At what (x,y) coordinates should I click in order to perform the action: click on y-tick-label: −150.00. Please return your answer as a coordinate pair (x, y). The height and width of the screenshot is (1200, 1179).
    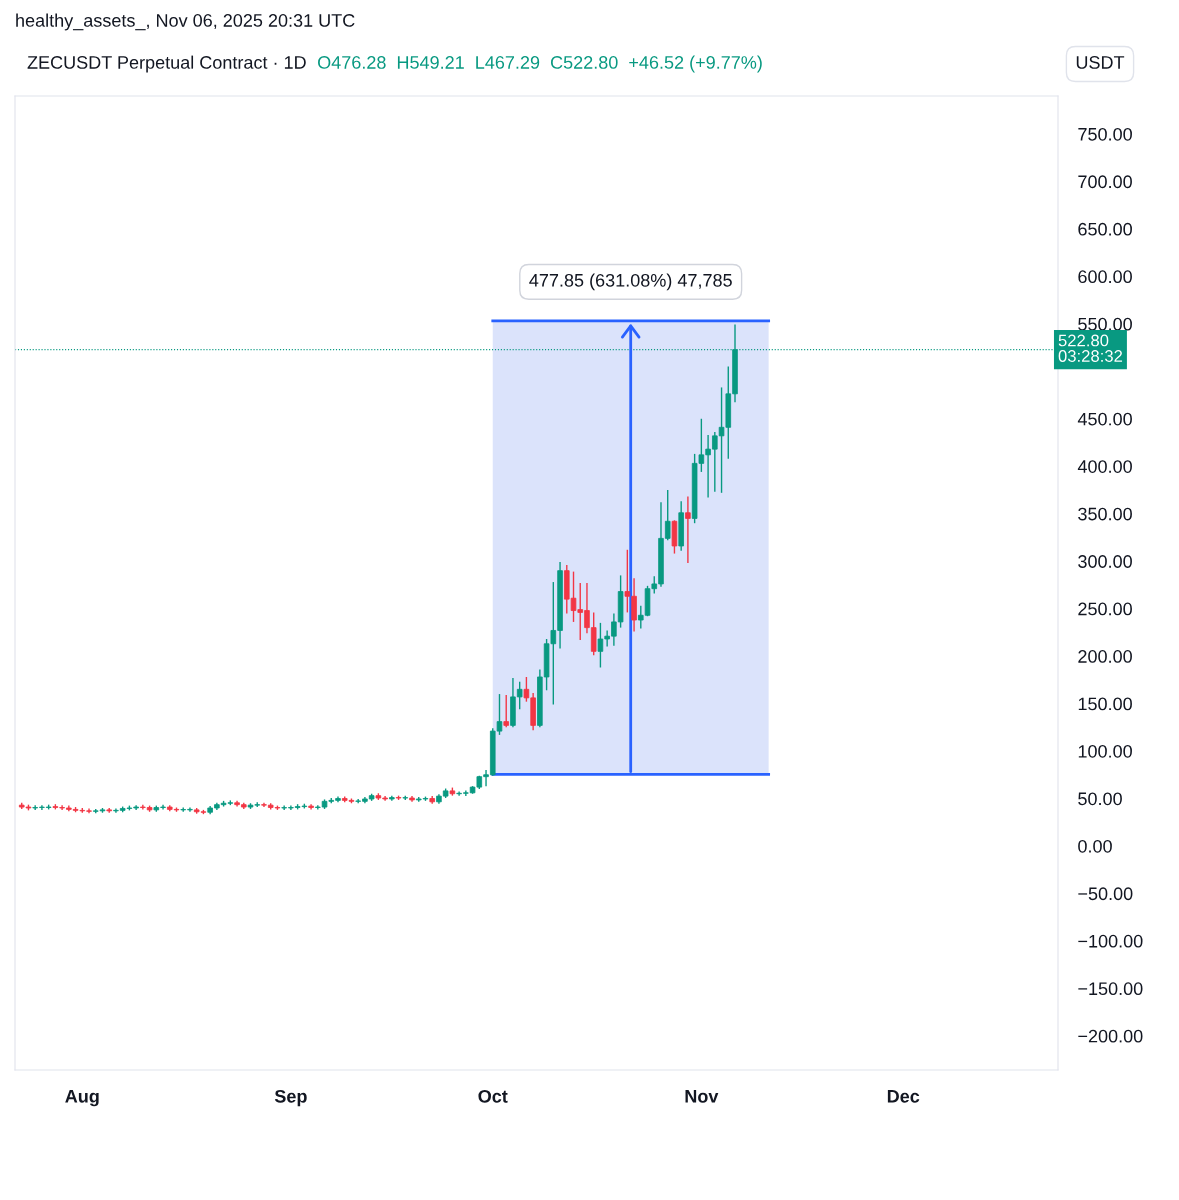
    Looking at the image, I should click on (1110, 989).